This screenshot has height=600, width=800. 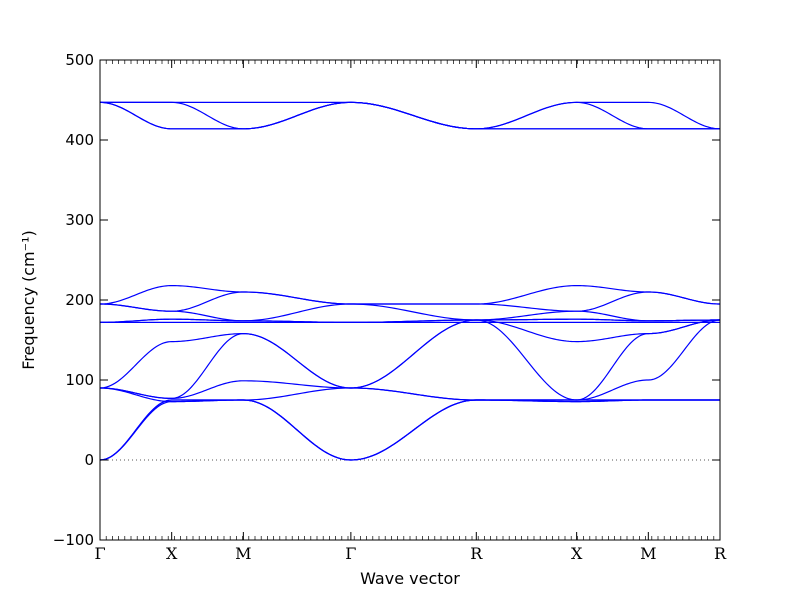 What do you see at coordinates (79, 60) in the screenshot?
I see `y-tick-label: 500` at bounding box center [79, 60].